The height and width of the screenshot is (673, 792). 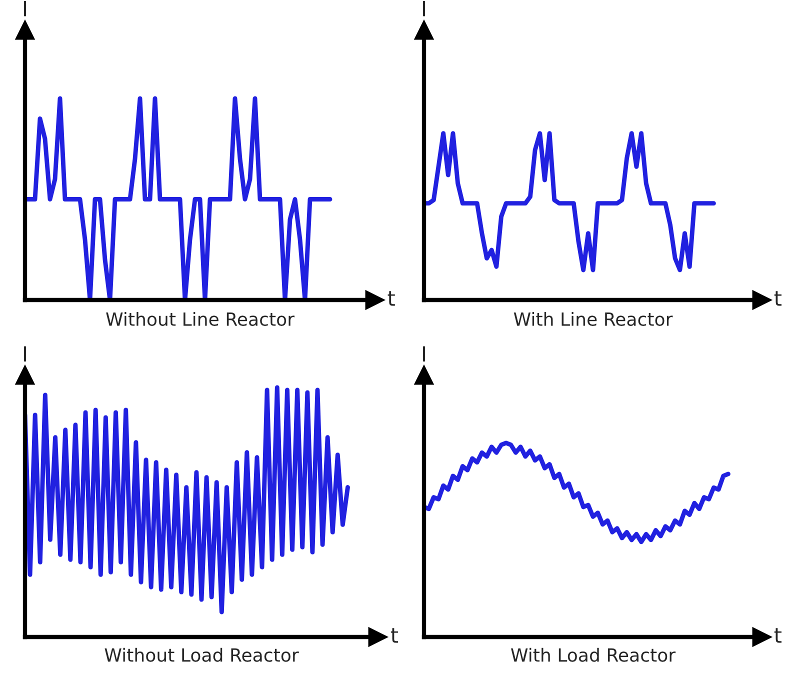 What do you see at coordinates (593, 319) in the screenshot?
I see `text: With Line Reactor` at bounding box center [593, 319].